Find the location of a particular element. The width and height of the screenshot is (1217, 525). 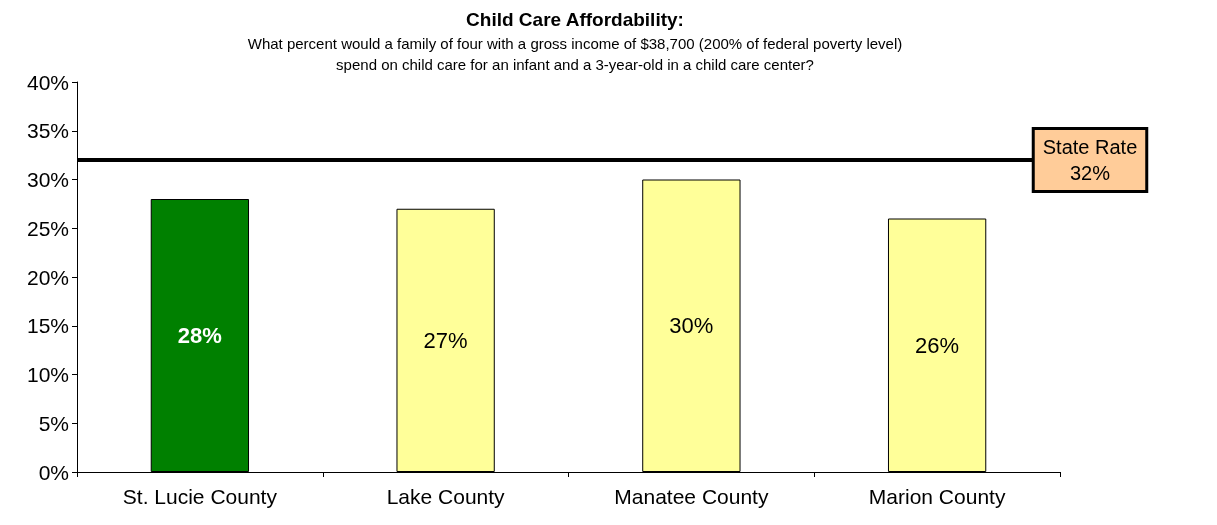

chart-subtitle: What percent would a family of four with a gross income of $38,700 (200% of federal poverty level) spend on child care for an infant and a 3-year-old in a child care center? is located at coordinates (575, 54).